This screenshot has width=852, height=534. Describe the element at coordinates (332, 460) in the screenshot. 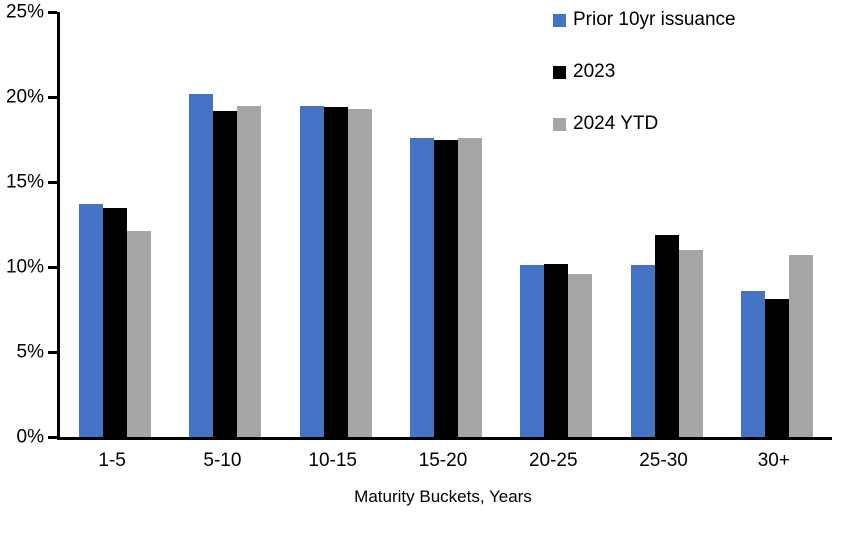

I see `x-tick-label: 10-15` at that location.